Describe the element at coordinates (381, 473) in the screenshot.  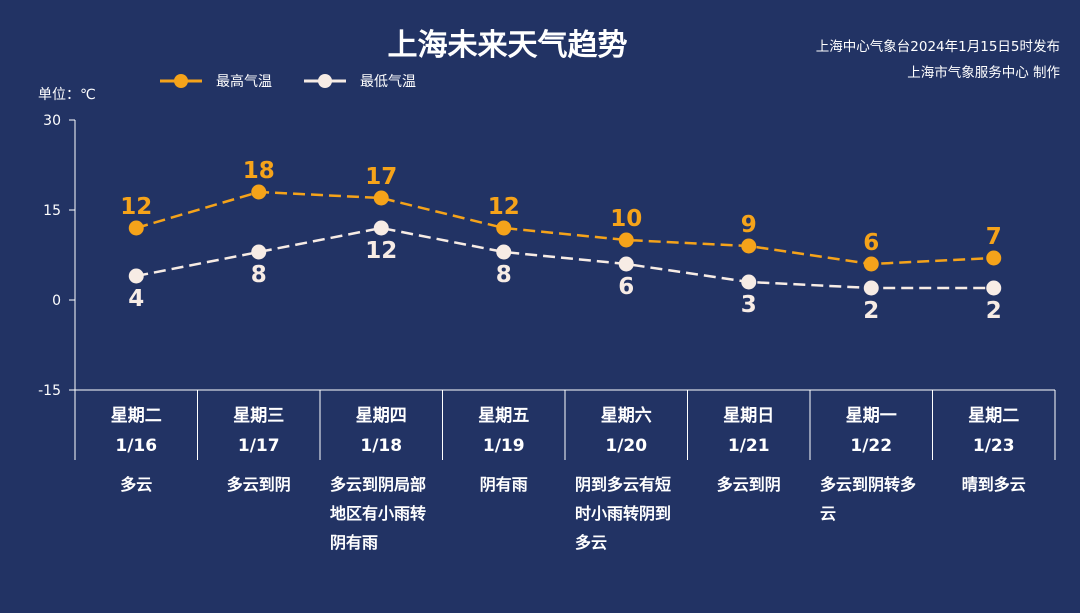
I see `day-column: 星期四 1/18 多云到阴局部地区有小雨转阴有雨` at that location.